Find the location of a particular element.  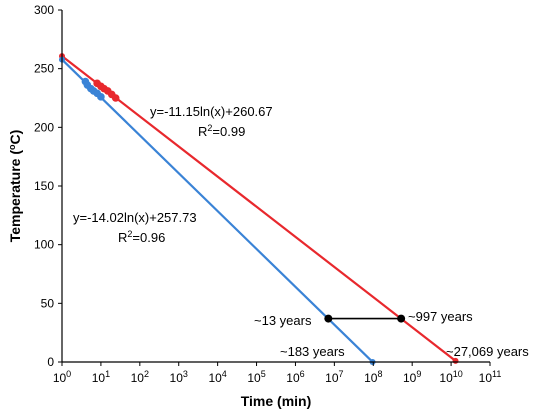

y-axis-title: Temperature (oC) is located at coordinates (15, 186).